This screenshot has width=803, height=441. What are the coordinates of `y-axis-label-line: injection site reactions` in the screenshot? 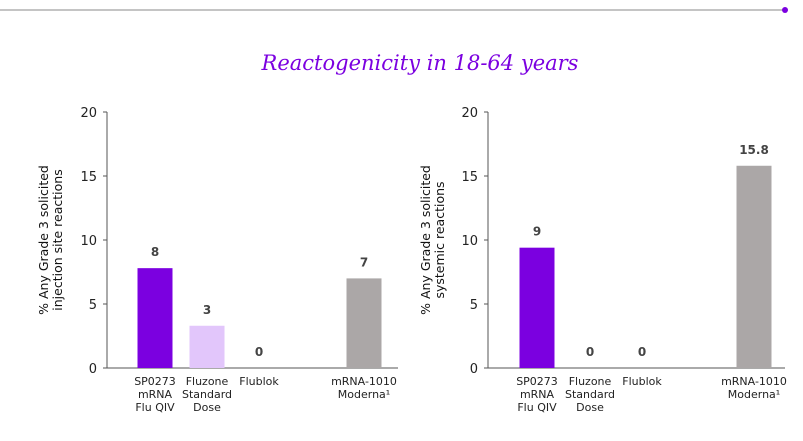 It's located at (57, 239).